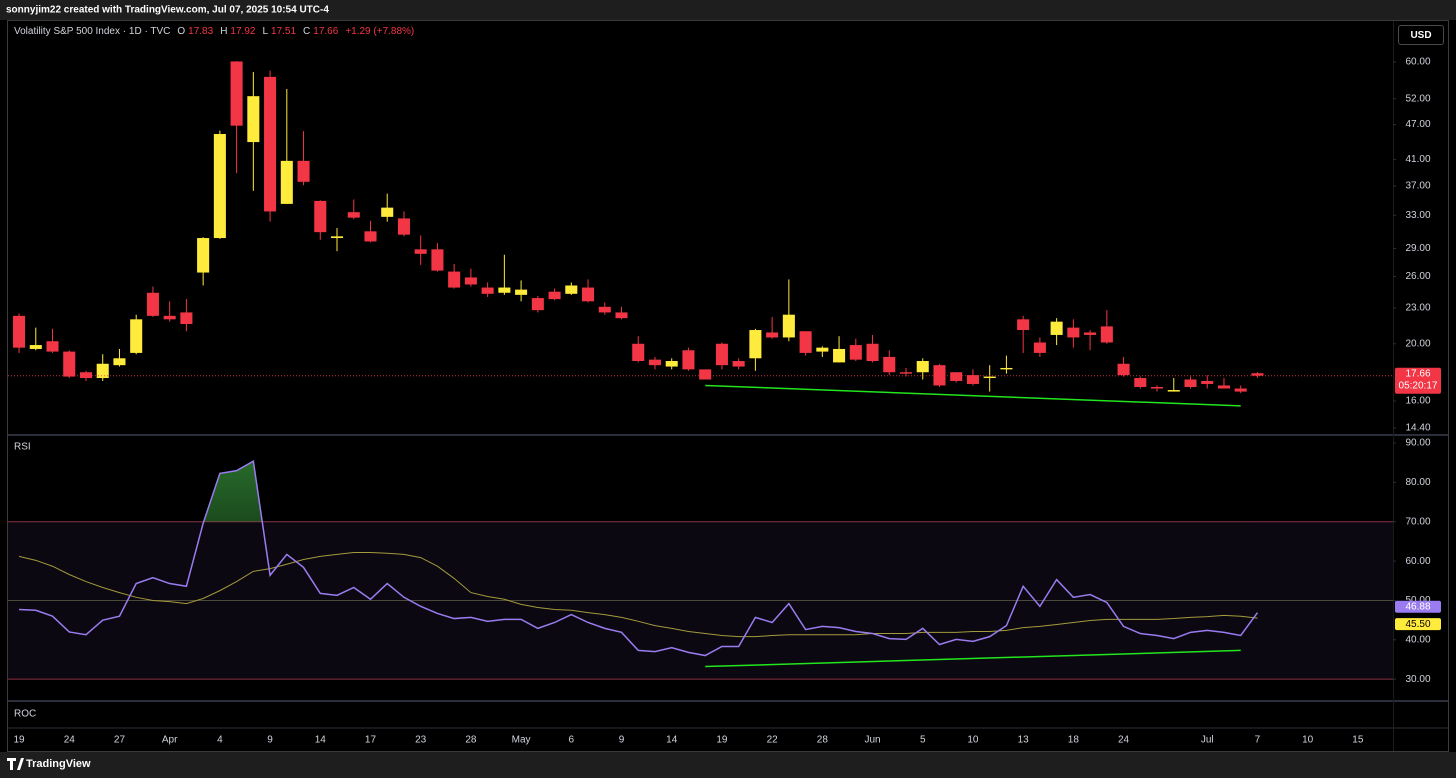  I want to click on x-tick-label: 9, so click(622, 740).